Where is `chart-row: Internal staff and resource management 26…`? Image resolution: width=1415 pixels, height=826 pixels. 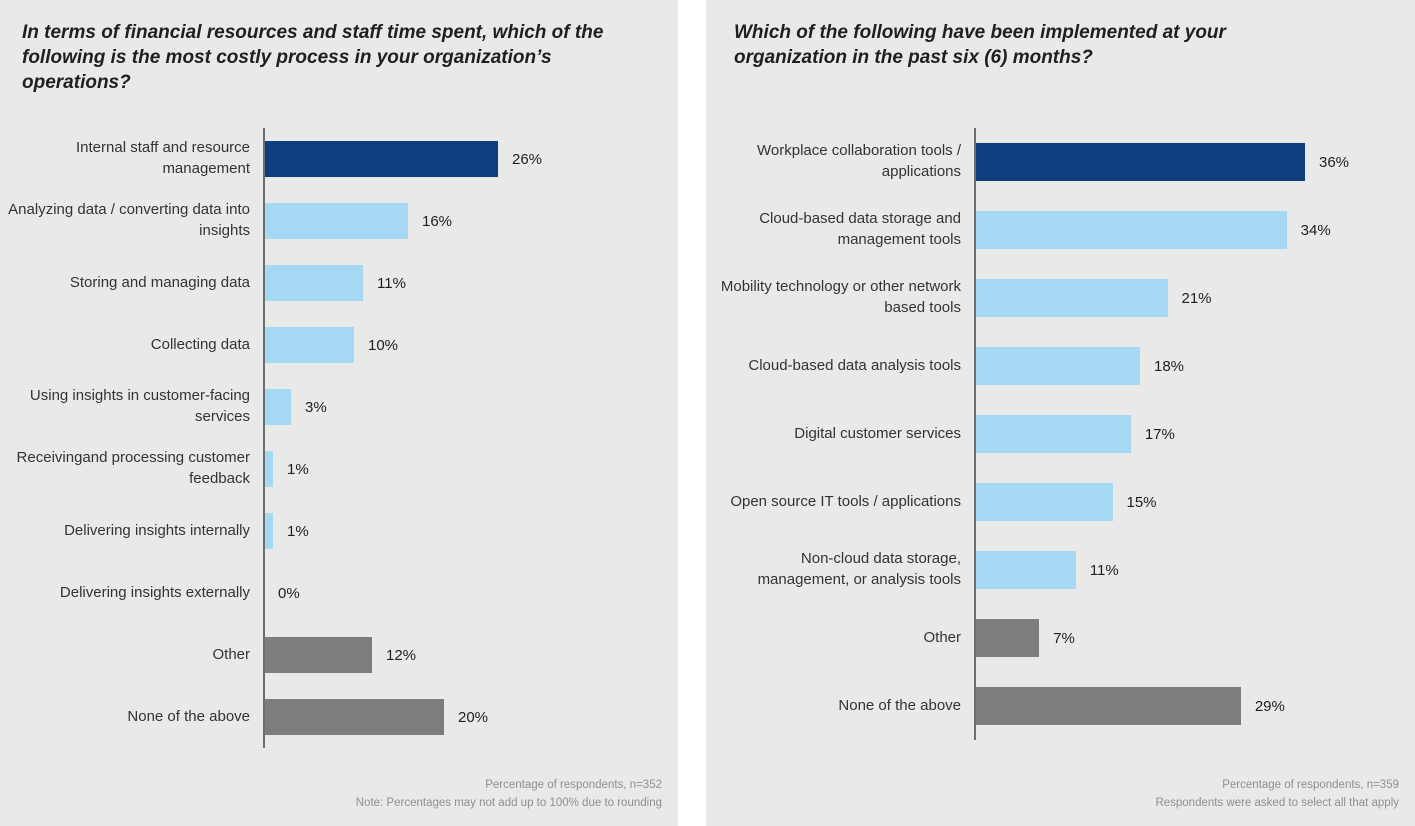 chart-row: Internal staff and resource management 26… is located at coordinates (339, 159).